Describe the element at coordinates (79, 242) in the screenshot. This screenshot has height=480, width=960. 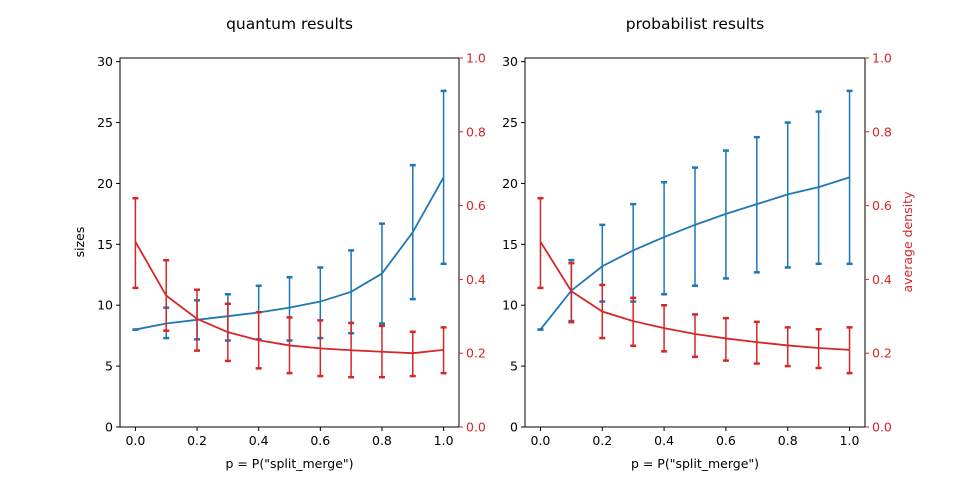
I see `y-axis-label: sizes` at that location.